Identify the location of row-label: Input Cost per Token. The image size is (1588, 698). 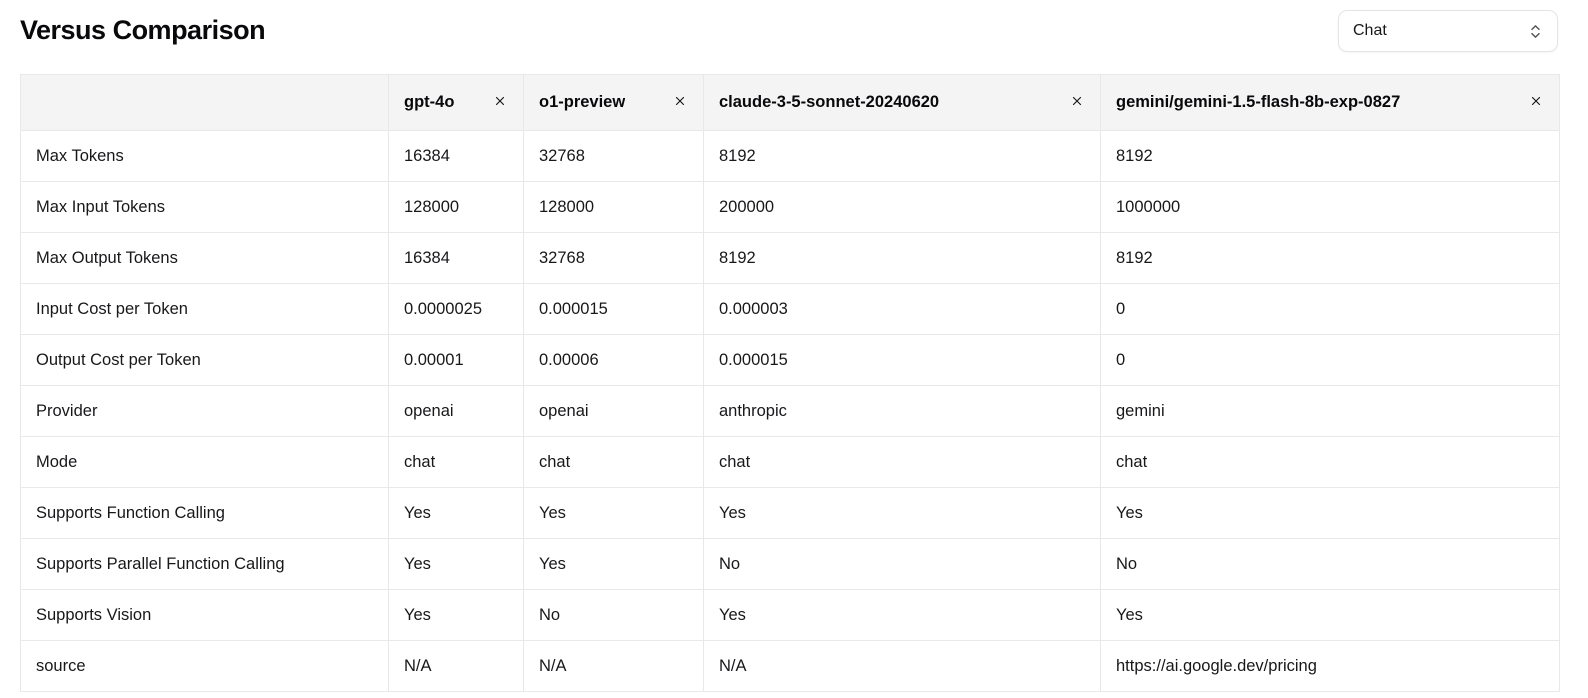
(204, 309).